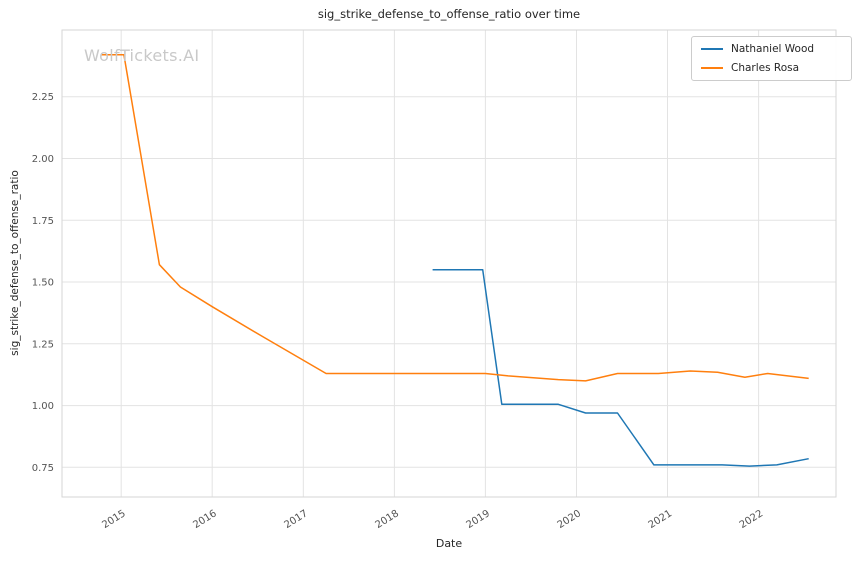  What do you see at coordinates (43, 344) in the screenshot?
I see `y-tick-label: 1.25` at bounding box center [43, 344].